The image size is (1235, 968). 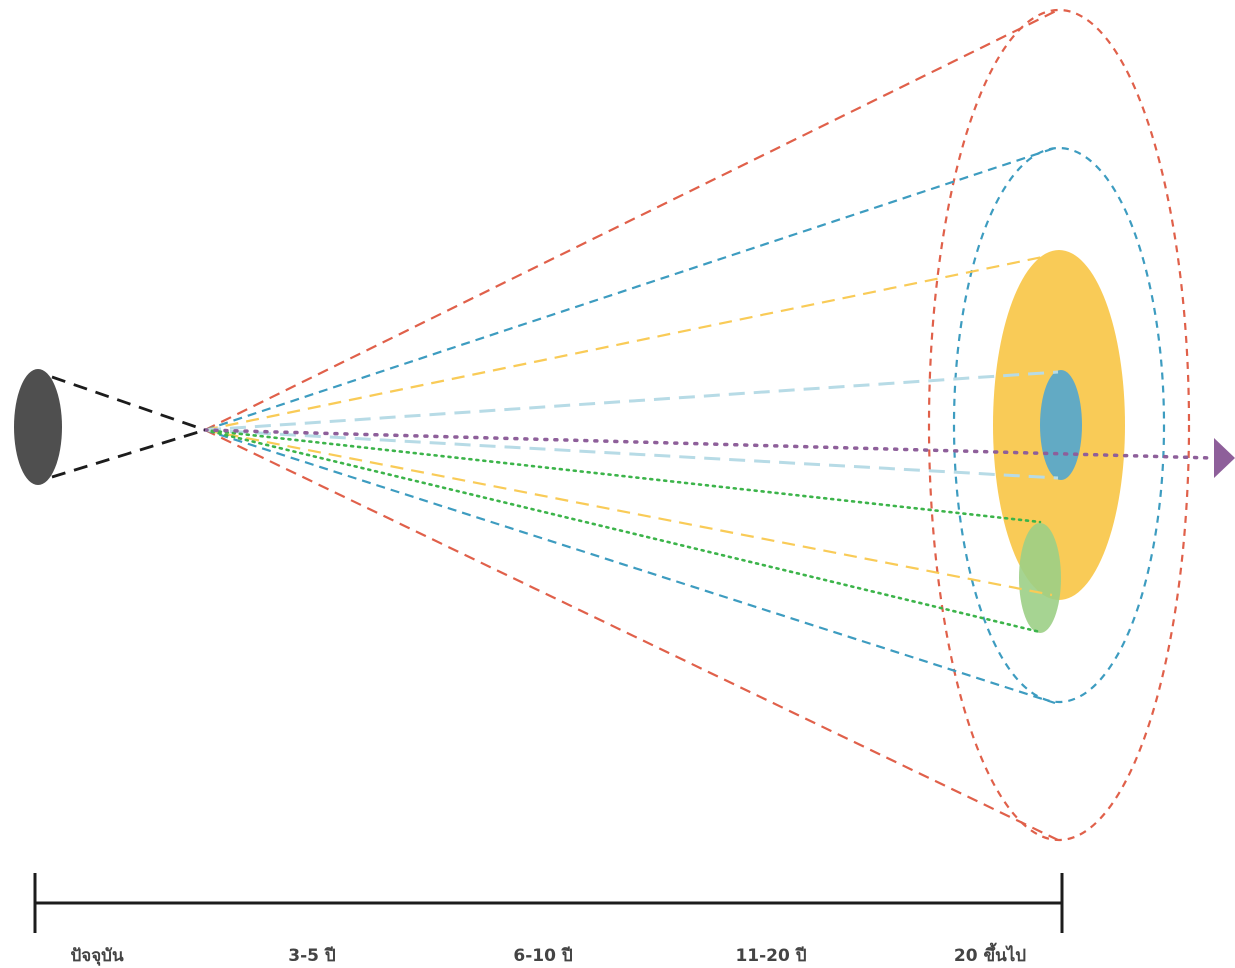 I want to click on projected-trend-arrowhead, so click(x=1224, y=458).